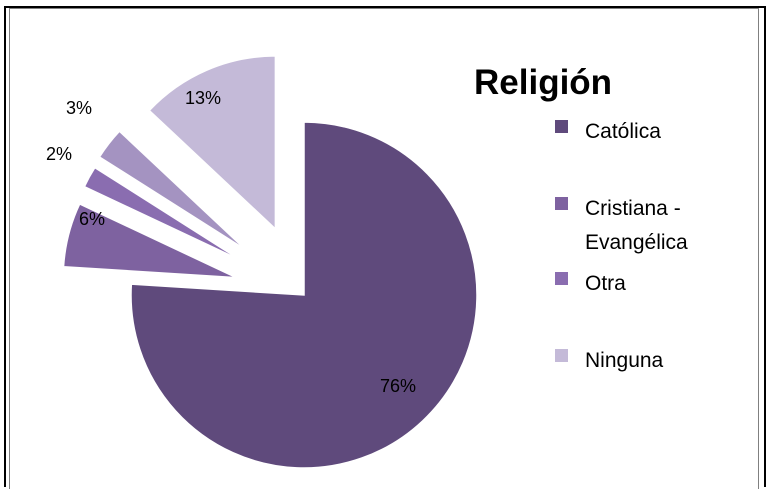  Describe the element at coordinates (623, 131) in the screenshot. I see `legend-label-1: Católica` at that location.